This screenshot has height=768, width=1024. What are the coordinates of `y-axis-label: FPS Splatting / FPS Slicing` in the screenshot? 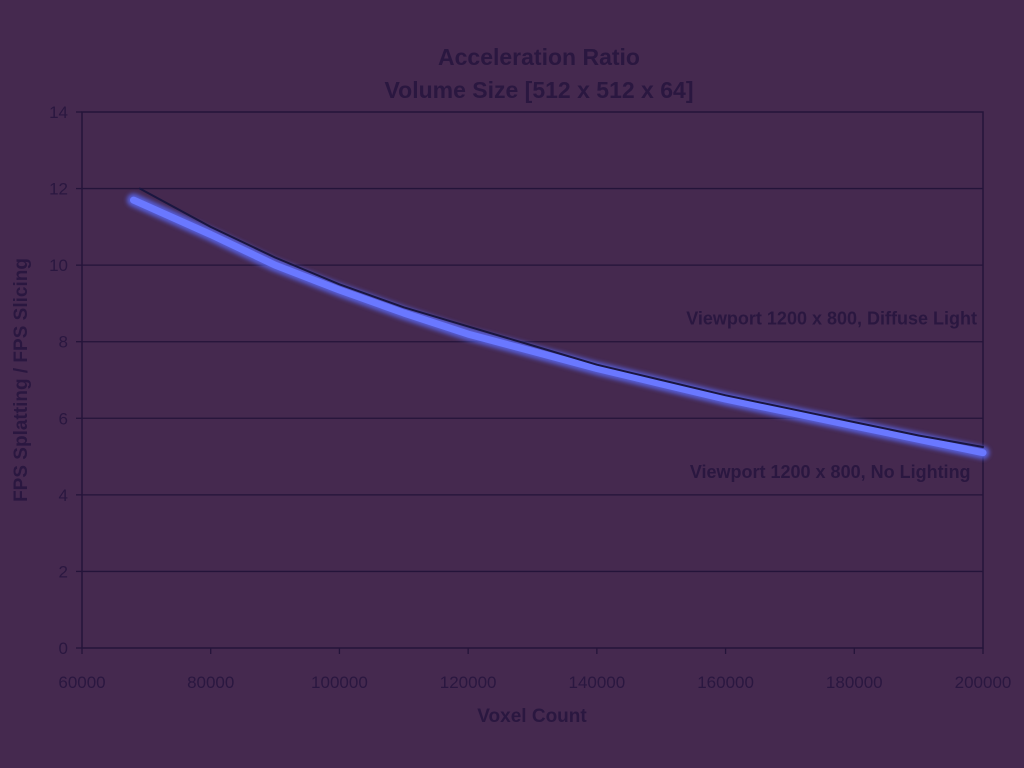 It's located at (21, 380).